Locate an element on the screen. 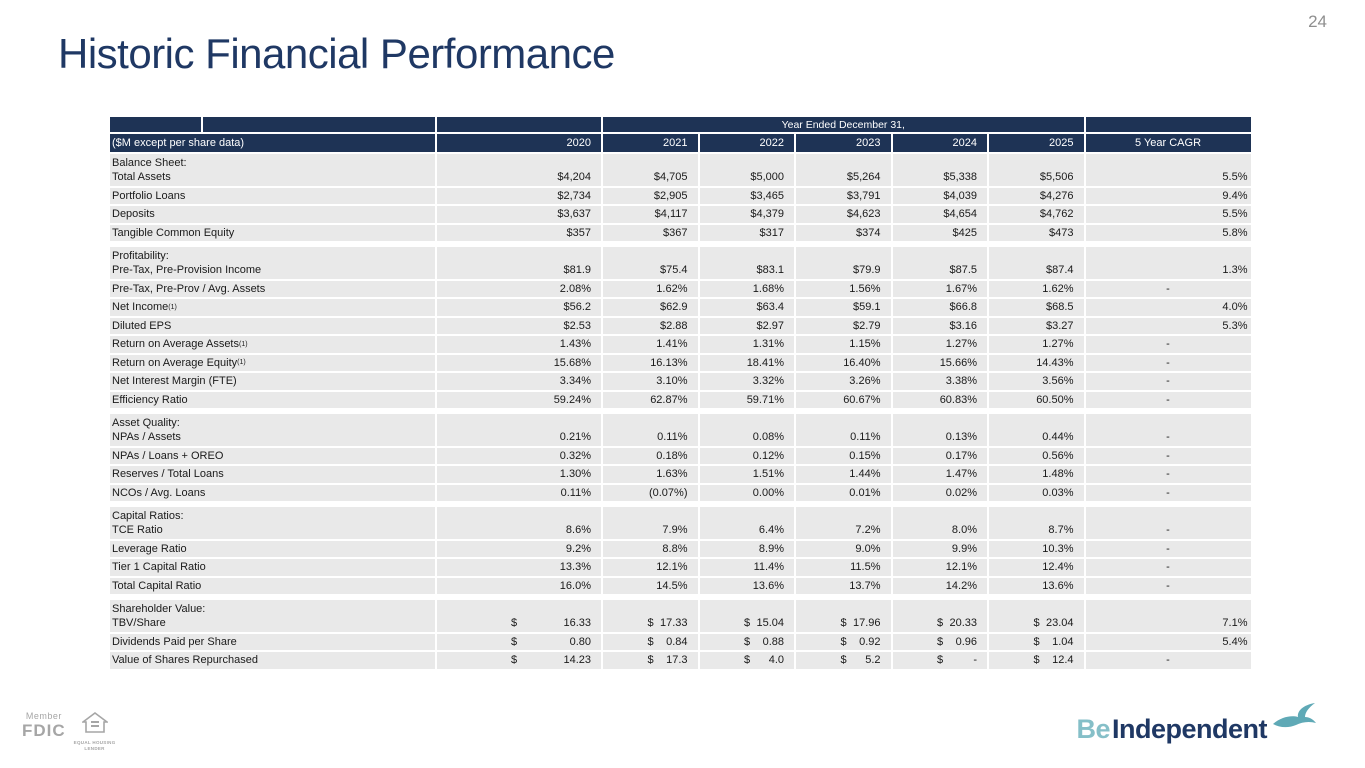 The height and width of the screenshot is (768, 1365). value-cell: $5,264 is located at coordinates (843, 177).